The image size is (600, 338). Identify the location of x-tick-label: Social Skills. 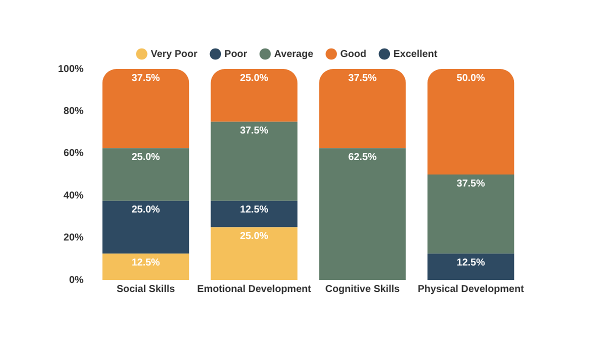
(146, 289).